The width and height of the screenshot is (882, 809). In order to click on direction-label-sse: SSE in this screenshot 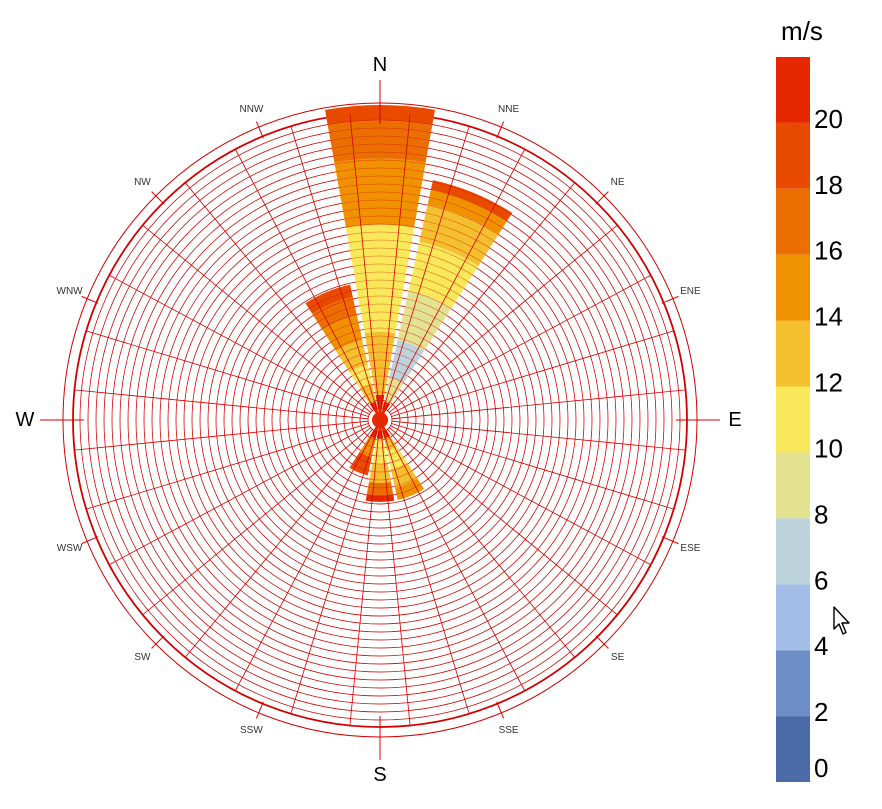, I will do `click(509, 730)`.